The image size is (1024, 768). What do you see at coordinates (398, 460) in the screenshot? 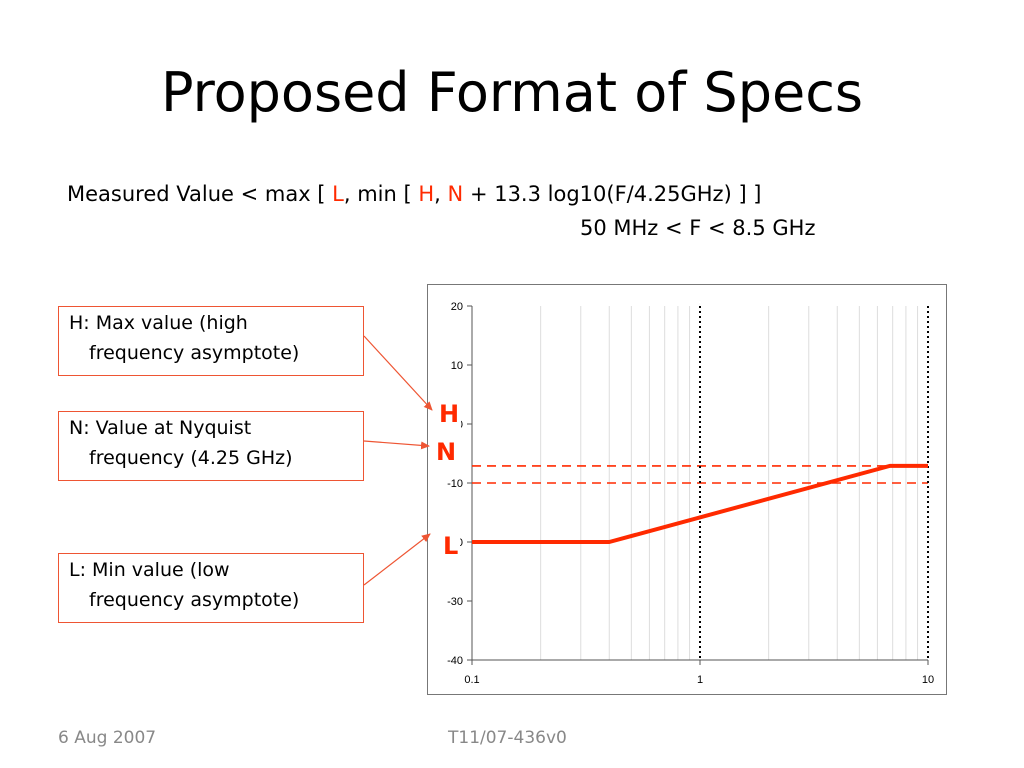
I see `callout-arrows` at bounding box center [398, 460].